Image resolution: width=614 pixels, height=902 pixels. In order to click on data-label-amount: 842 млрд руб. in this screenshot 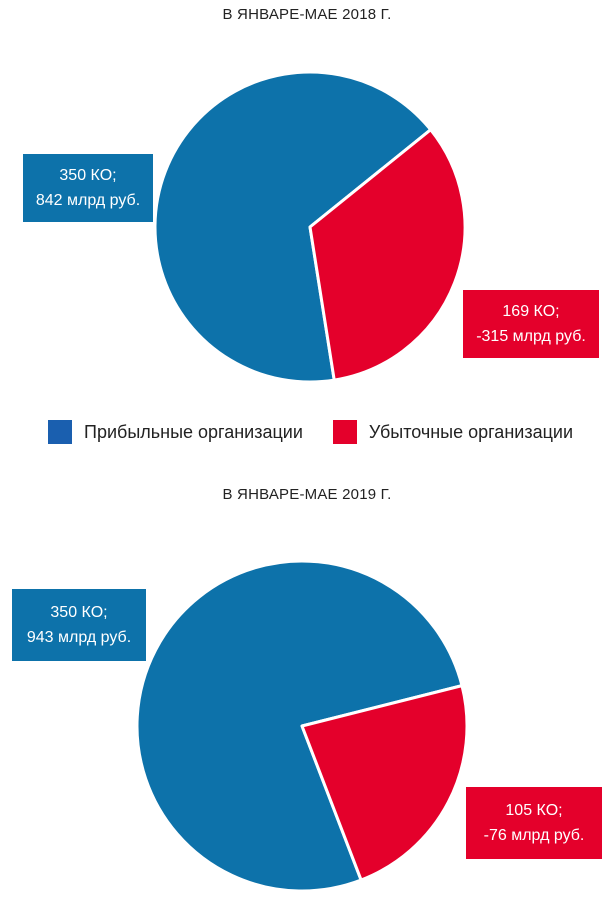, I will do `click(88, 200)`.